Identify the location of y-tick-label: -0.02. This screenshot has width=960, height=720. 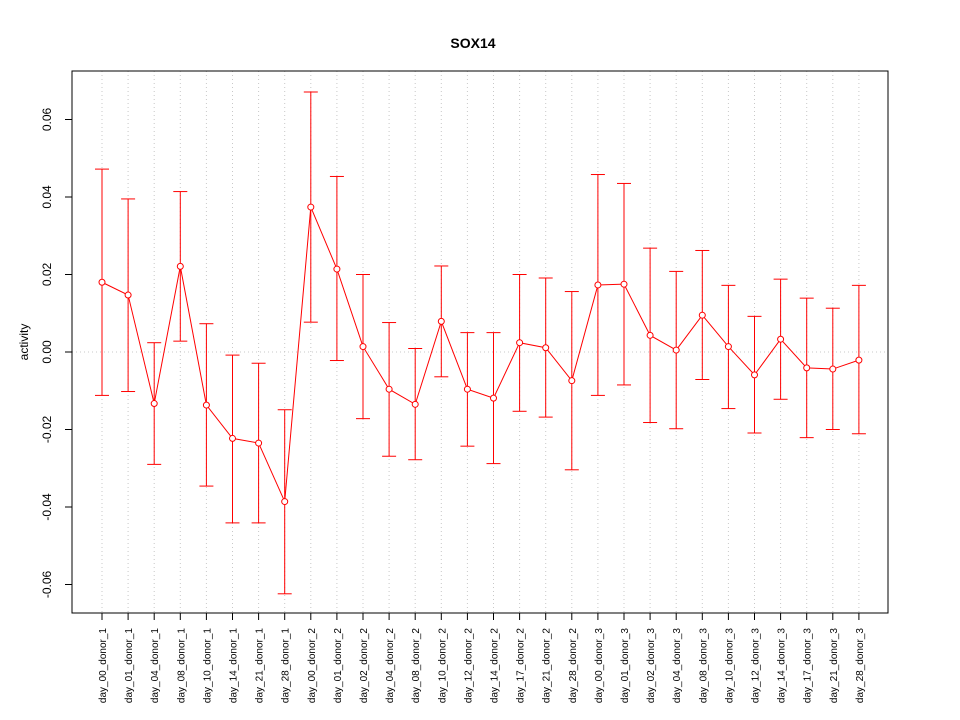
(47, 430).